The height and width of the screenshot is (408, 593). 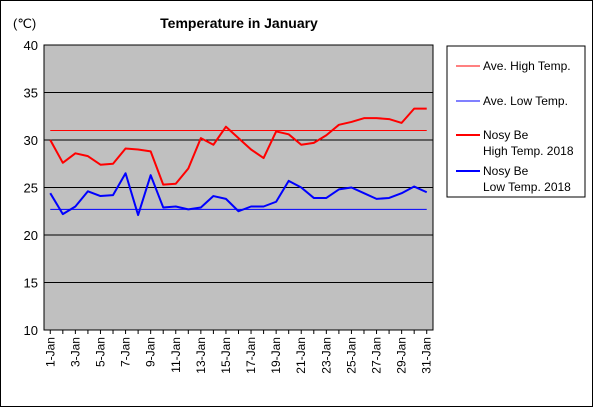 What do you see at coordinates (31, 140) in the screenshot?
I see `y-tick-label: 30` at bounding box center [31, 140].